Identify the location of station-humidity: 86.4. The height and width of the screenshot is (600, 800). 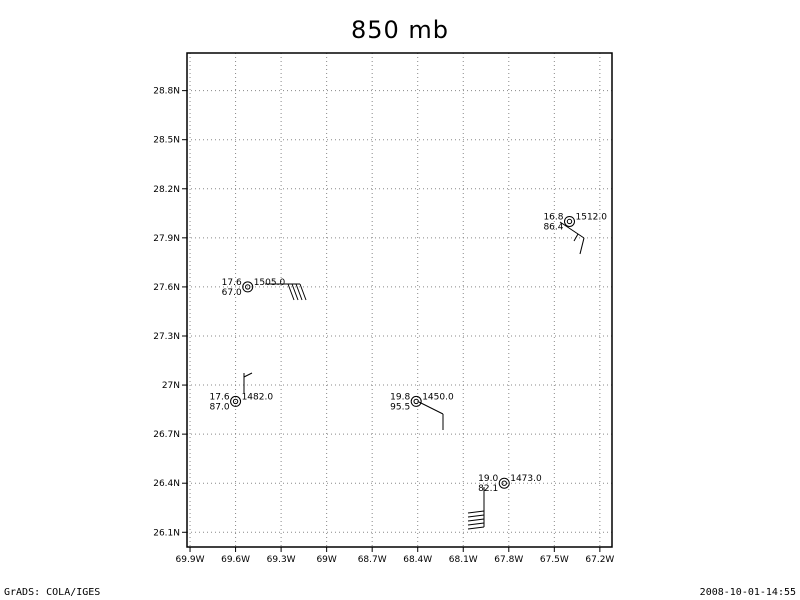
(553, 227).